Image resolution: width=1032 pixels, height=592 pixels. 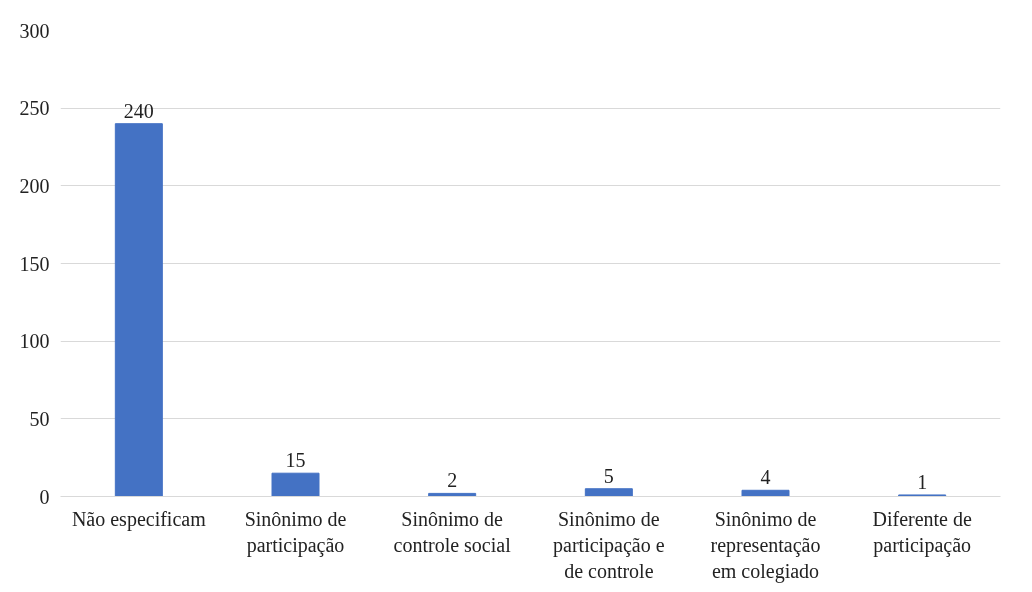 I want to click on x-tick-label: Não especificam, so click(x=139, y=519).